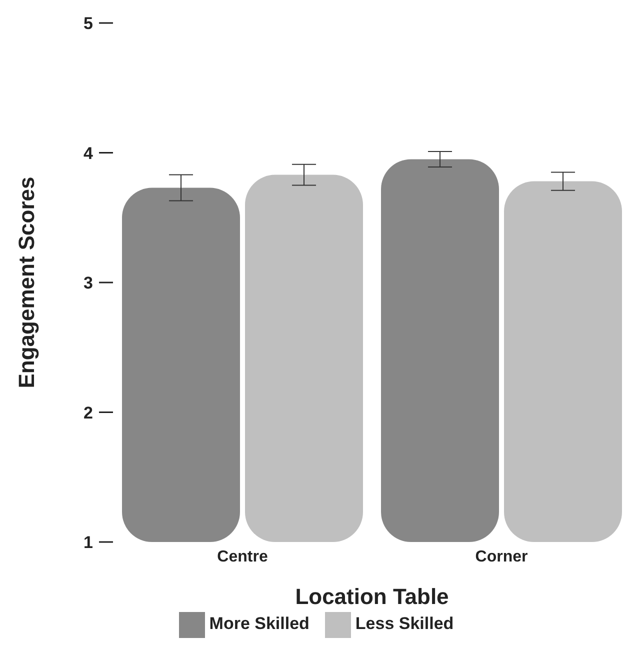  What do you see at coordinates (88, 542) in the screenshot?
I see `y-tick-label: 1` at bounding box center [88, 542].